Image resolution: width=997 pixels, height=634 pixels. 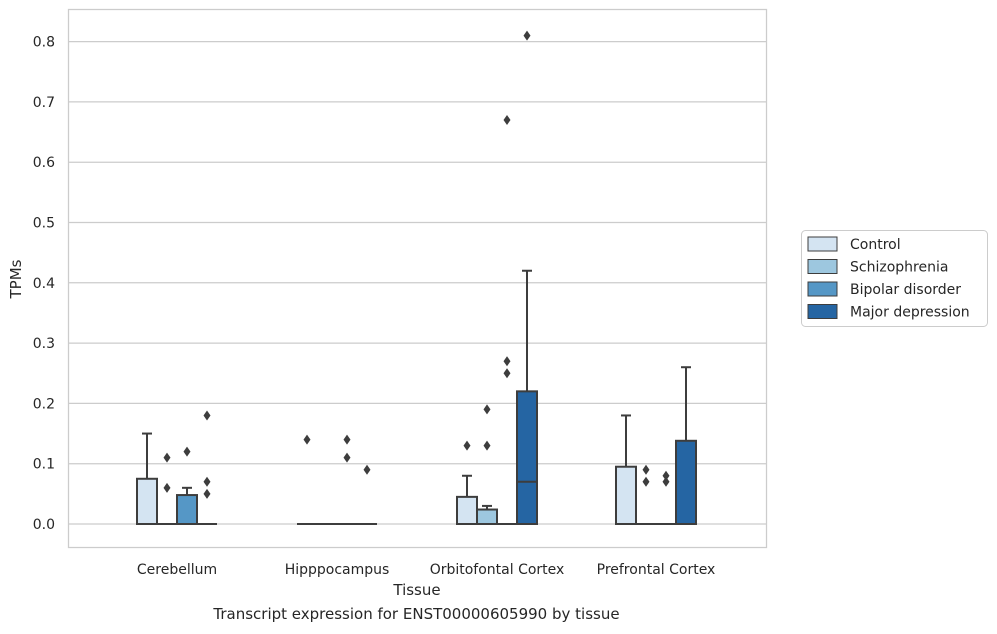 What do you see at coordinates (875, 245) in the screenshot?
I see `legend-entry-label: Control` at bounding box center [875, 245].